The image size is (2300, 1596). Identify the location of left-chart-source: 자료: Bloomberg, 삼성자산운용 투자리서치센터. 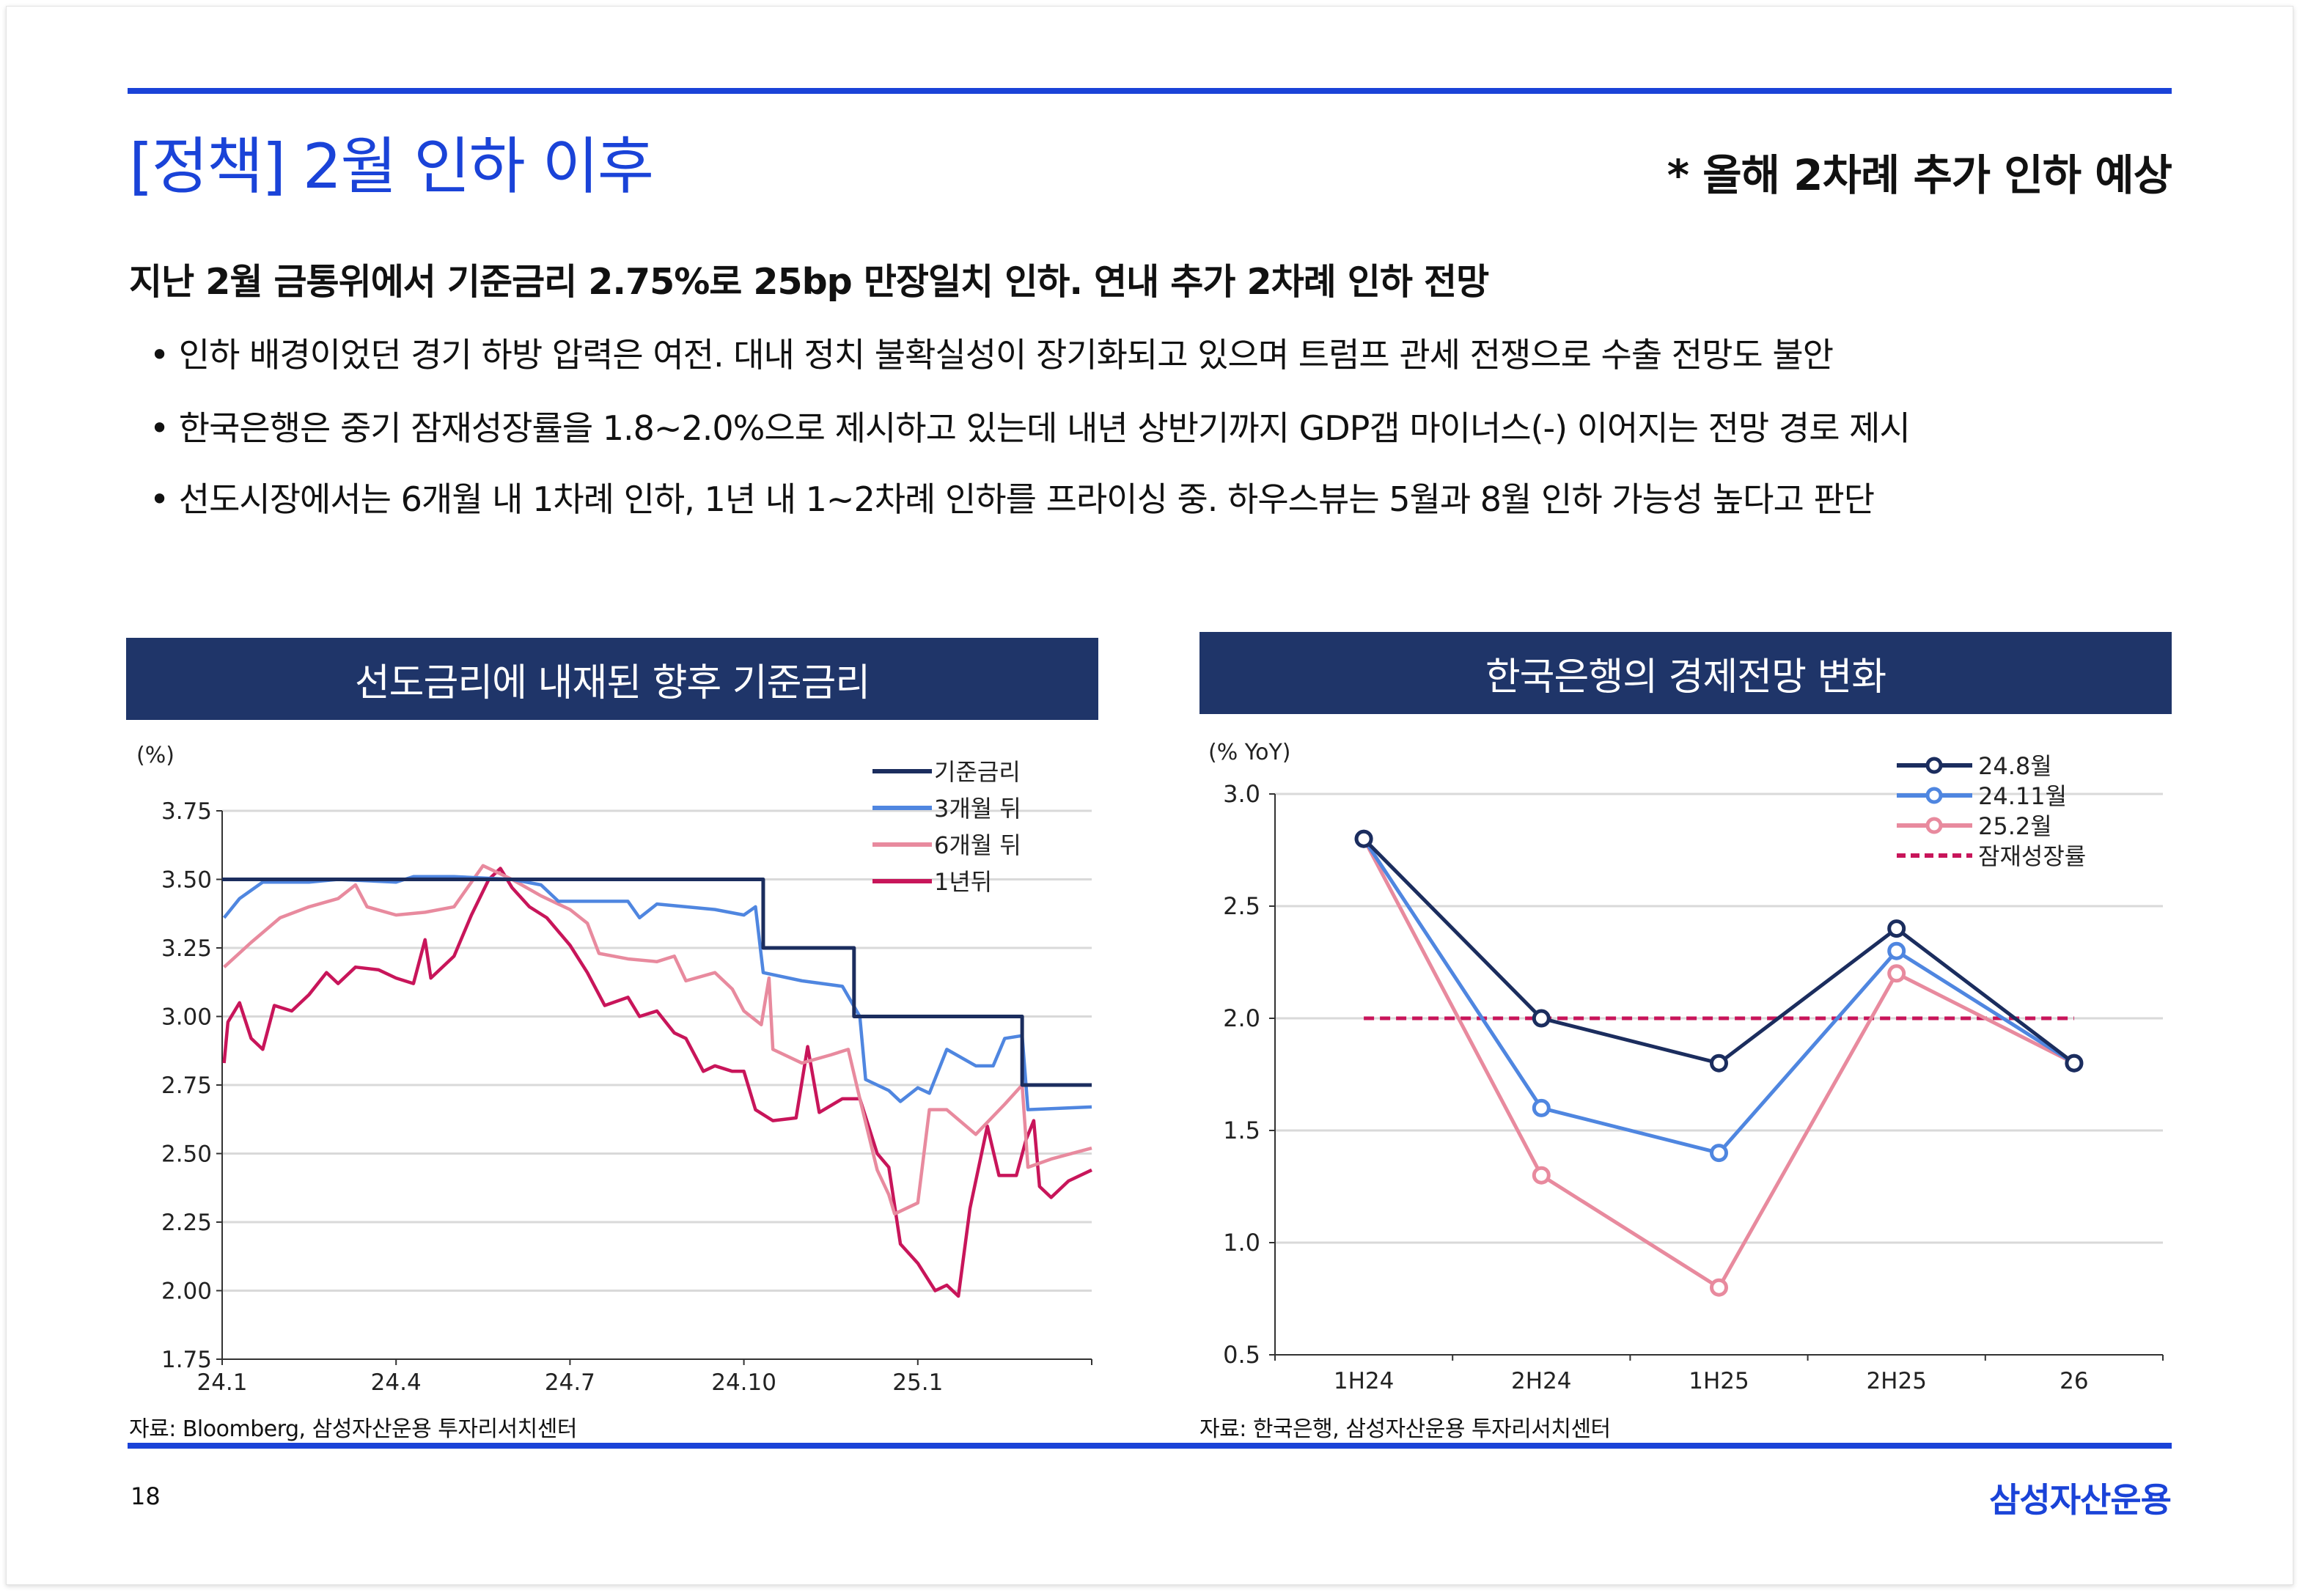
(353, 1429).